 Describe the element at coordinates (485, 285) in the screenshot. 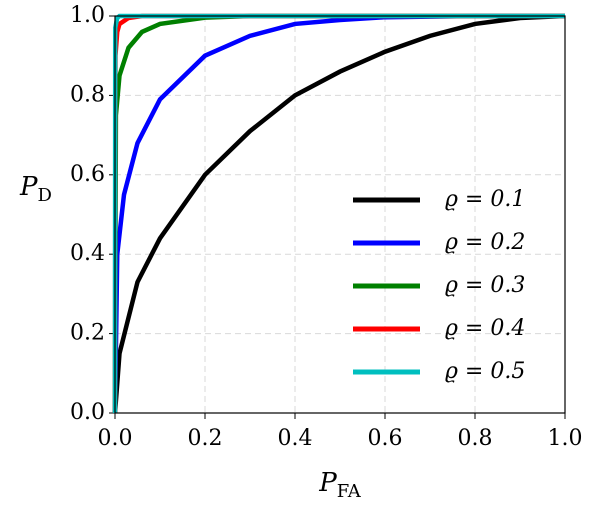

I see `legend-label: ϱ = 0.3` at that location.